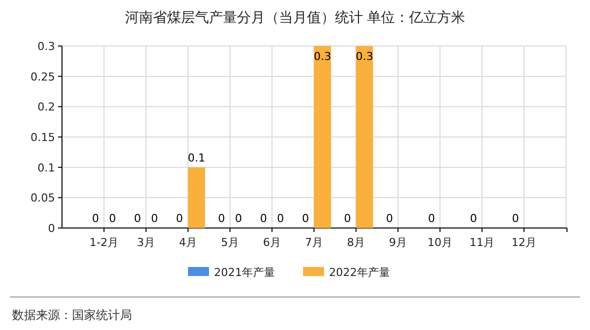 The width and height of the screenshot is (590, 330). What do you see at coordinates (359, 272) in the screenshot?
I see `legend-label: 2022年产量` at bounding box center [359, 272].